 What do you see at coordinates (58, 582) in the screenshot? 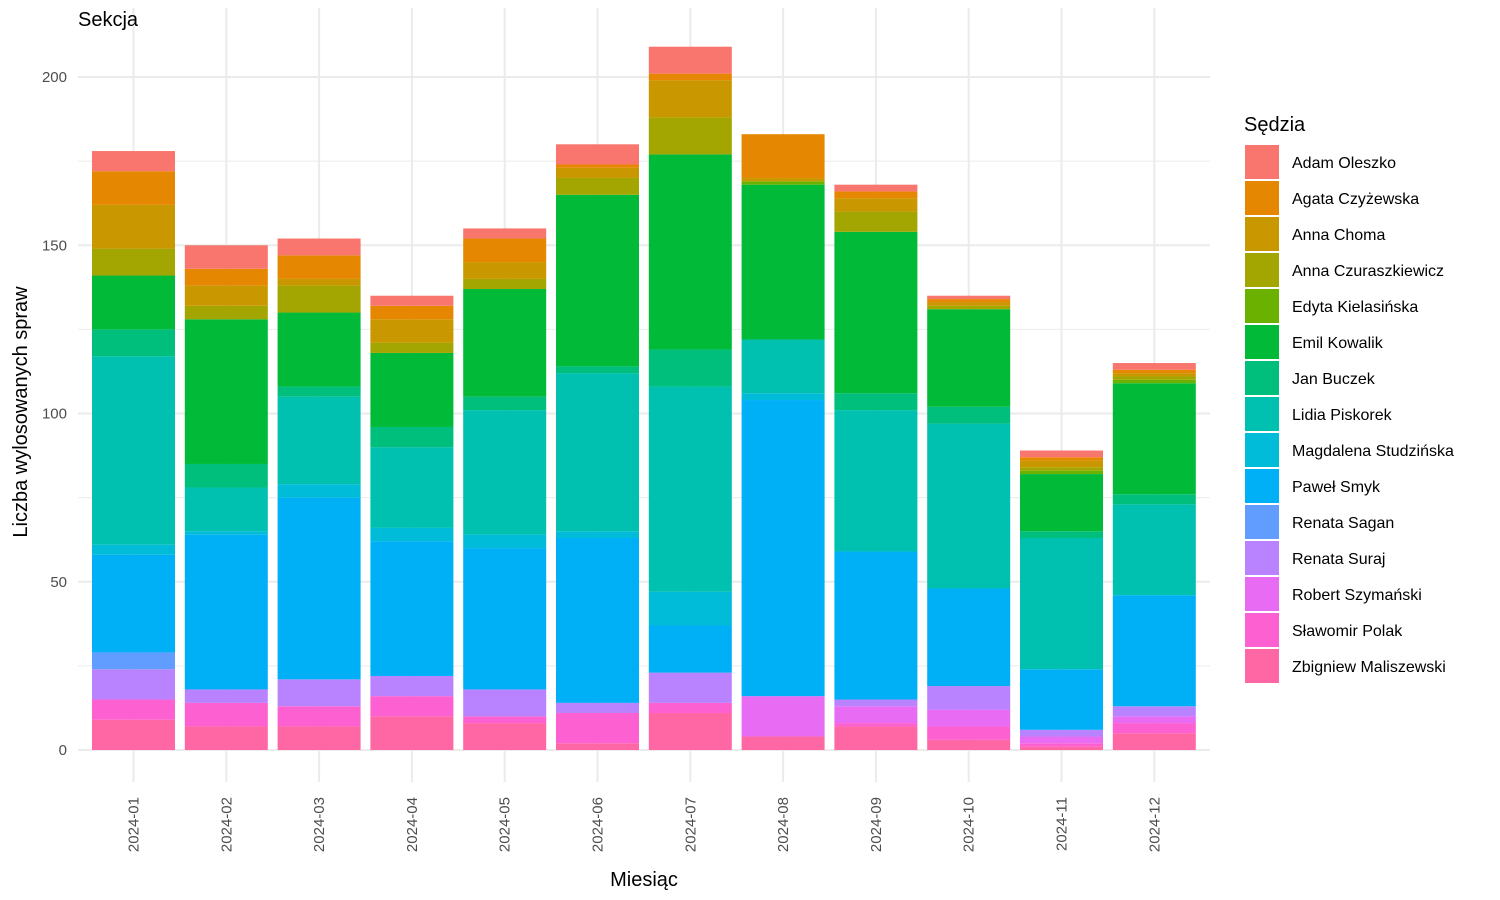
I see `y-tick-label: 50` at bounding box center [58, 582].